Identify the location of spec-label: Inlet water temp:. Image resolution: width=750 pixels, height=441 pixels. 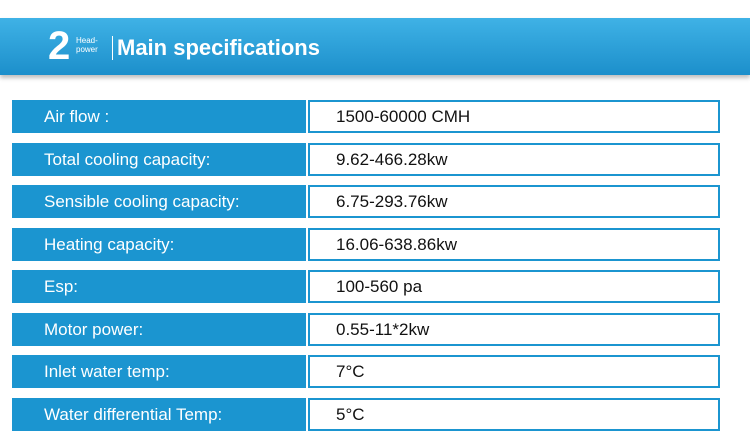
(159, 371).